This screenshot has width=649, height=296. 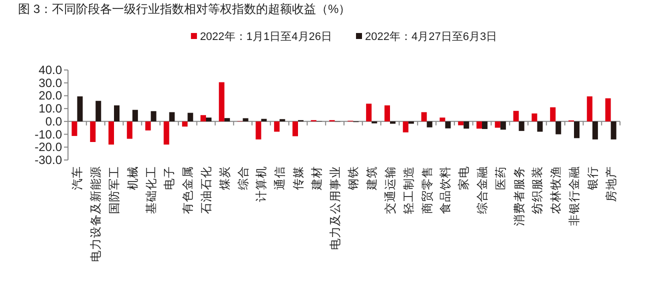 What do you see at coordinates (611, 184) in the screenshot?
I see `x-tick-label: 房地产` at bounding box center [611, 184].